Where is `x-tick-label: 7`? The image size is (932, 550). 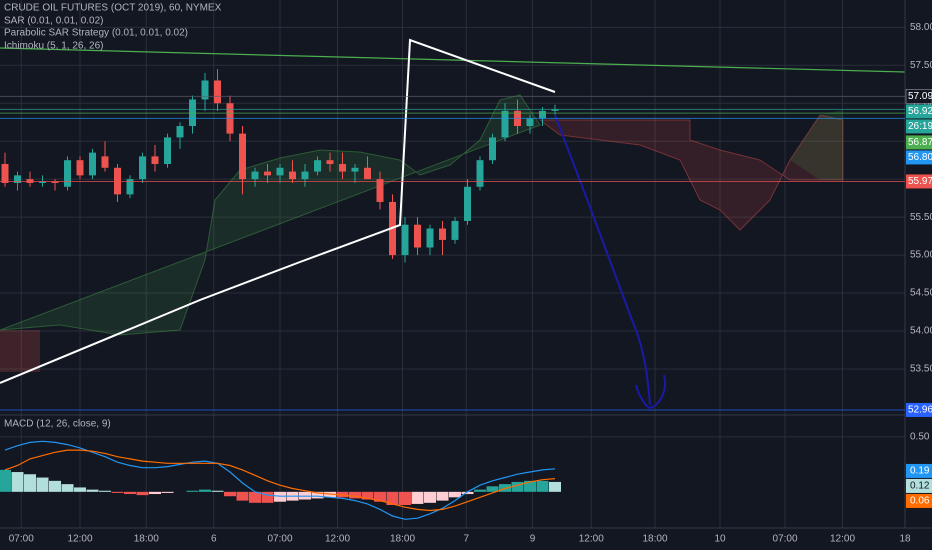 x-tick-label: 7 is located at coordinates (466, 539).